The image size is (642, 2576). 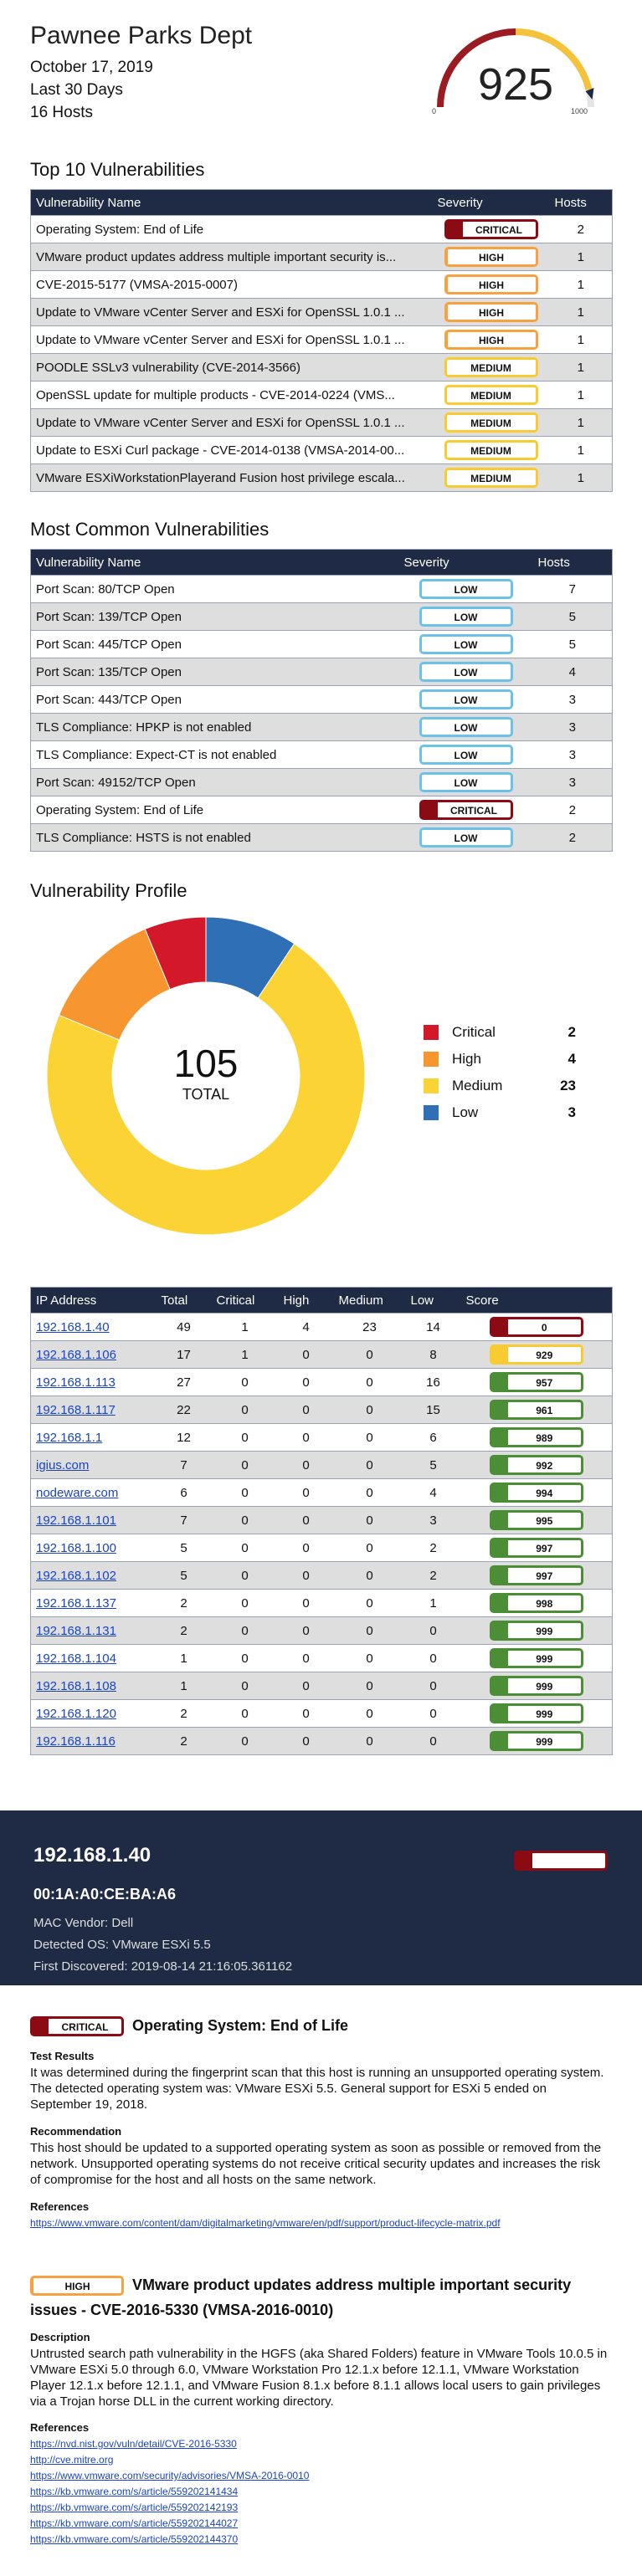 I want to click on col-critical: Critical, so click(x=245, y=1301).